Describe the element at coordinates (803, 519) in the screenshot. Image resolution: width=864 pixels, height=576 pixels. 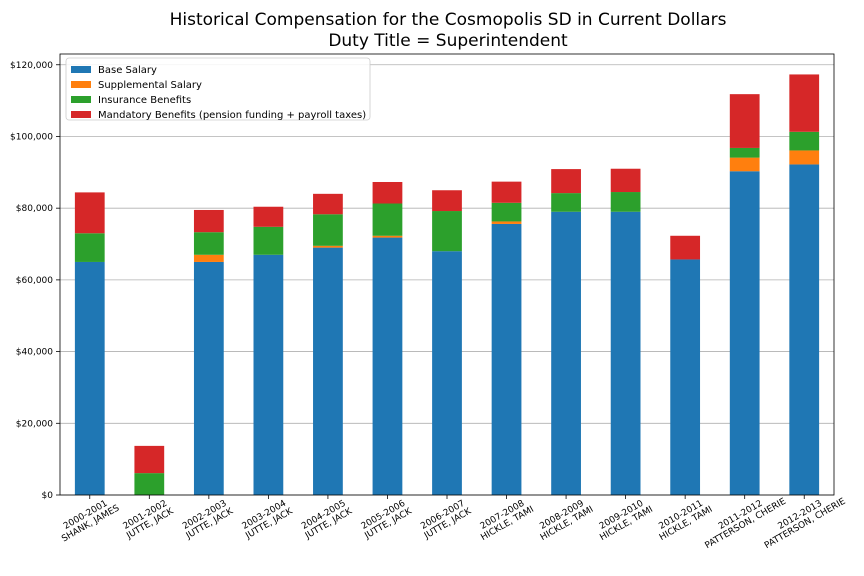
I see `x-tick-label-13: 2012-2013PATTERSON, CHERIE` at that location.